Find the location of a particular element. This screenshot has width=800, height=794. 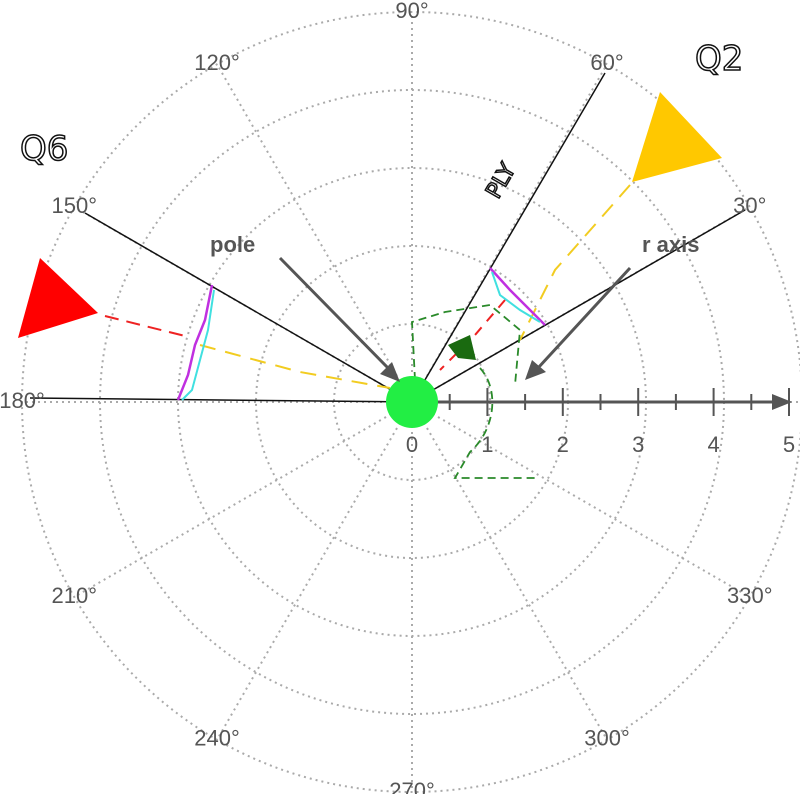

red-triangle is located at coordinates (58, 298).